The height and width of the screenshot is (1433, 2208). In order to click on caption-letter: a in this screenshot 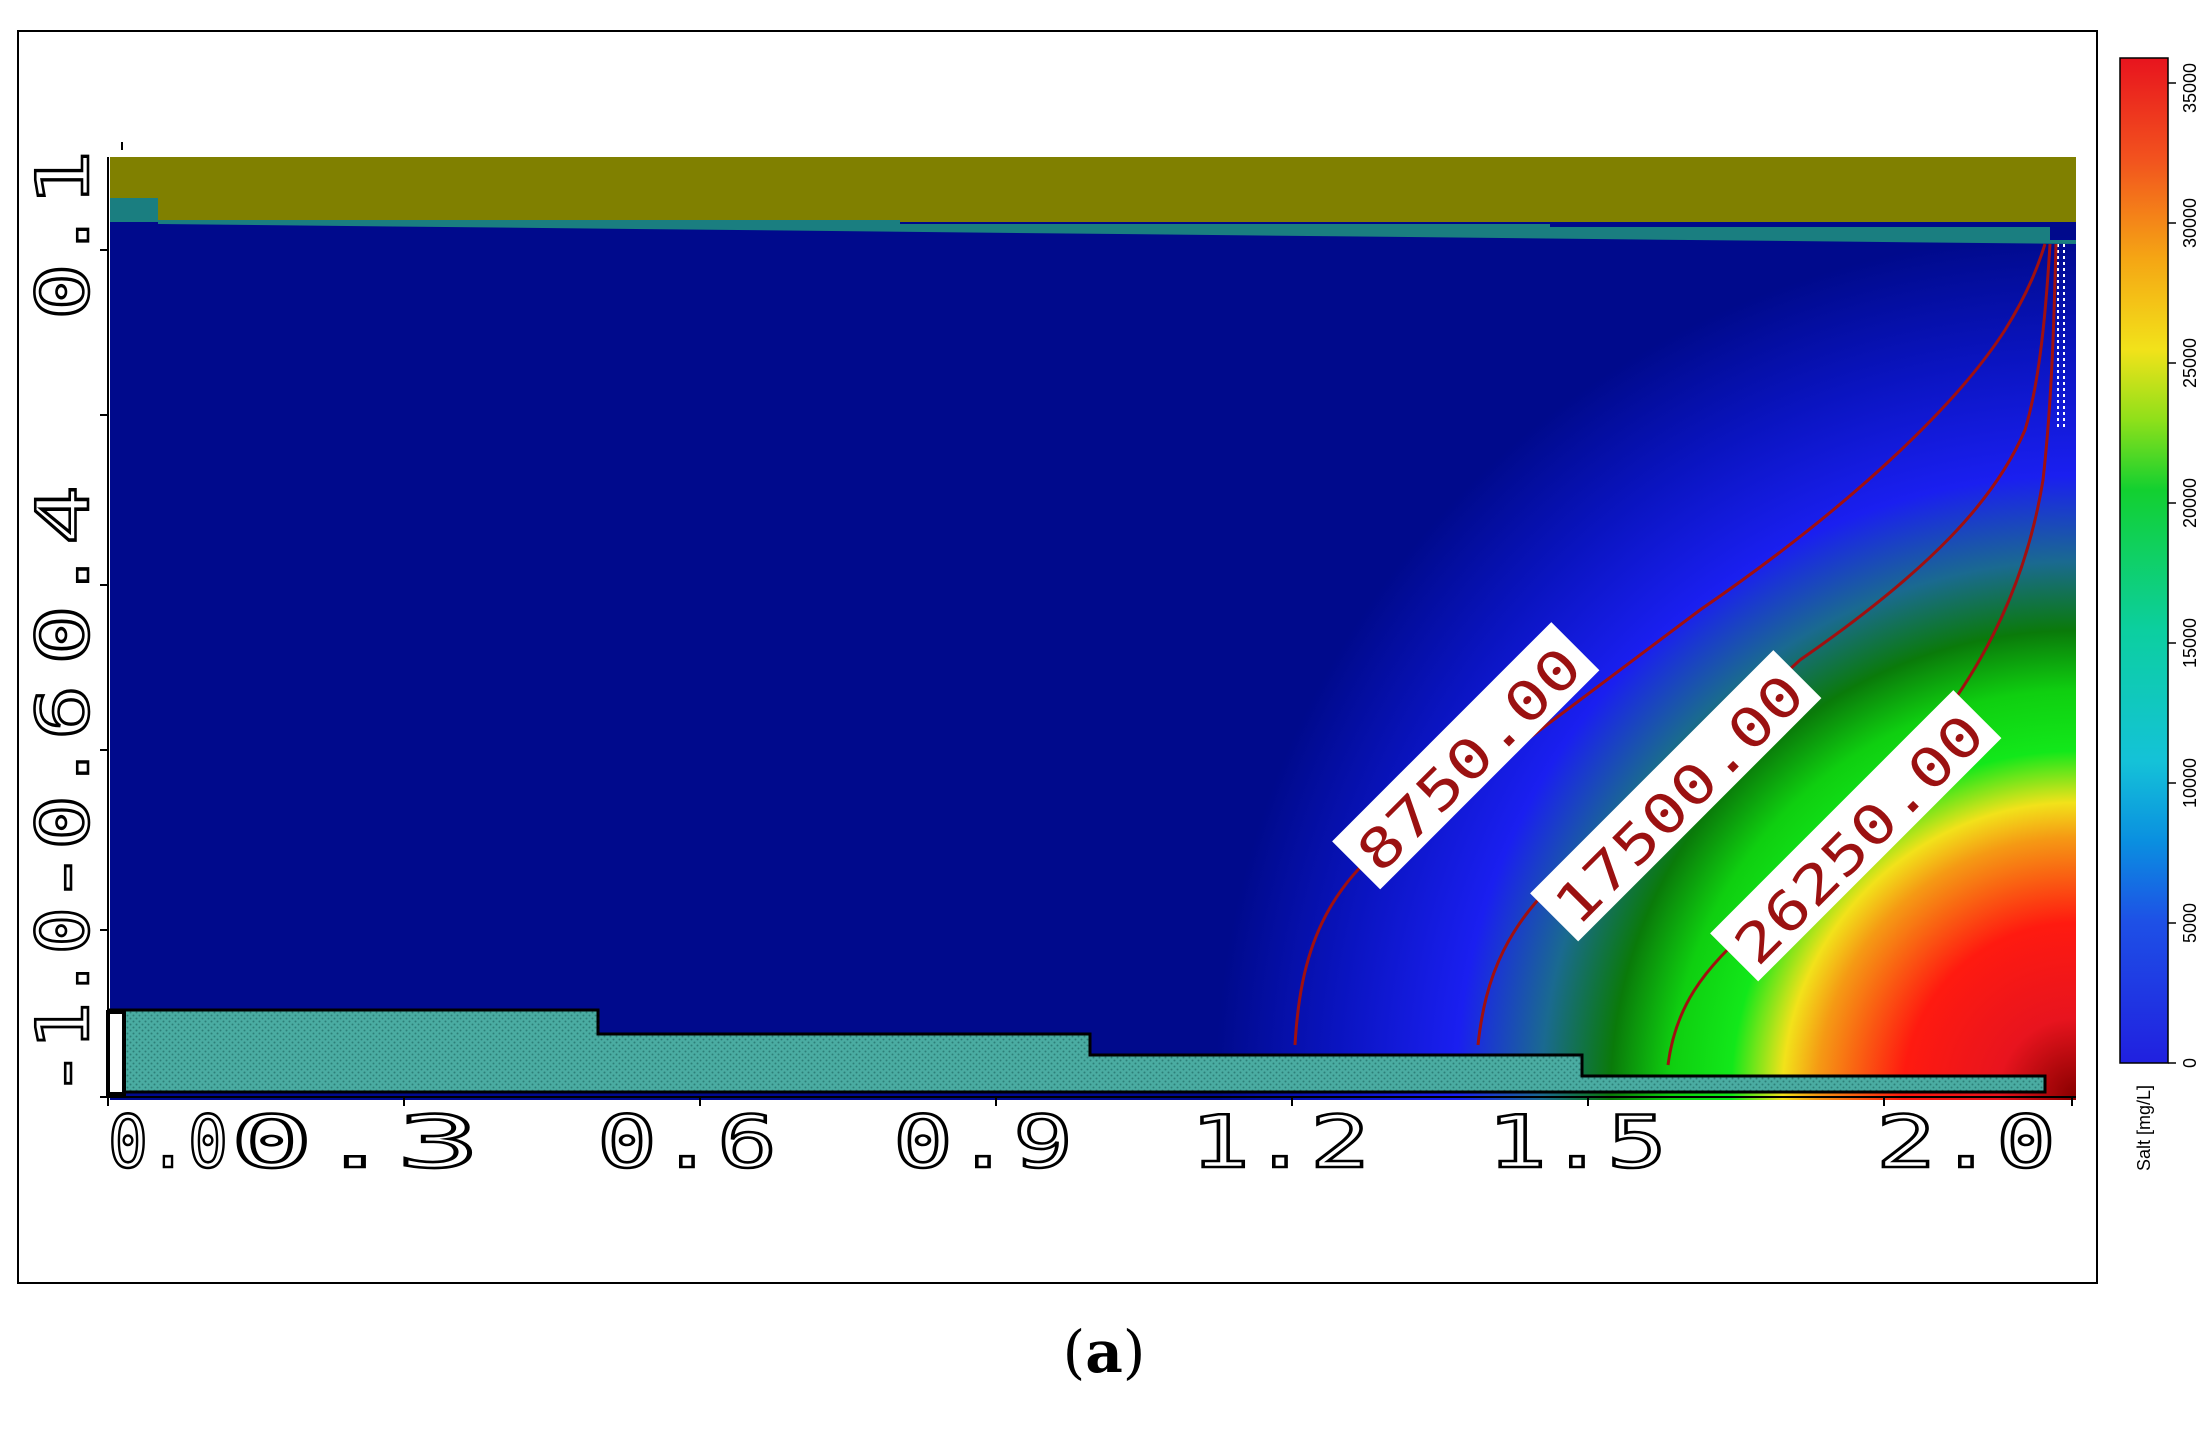, I will do `click(1104, 1352)`.